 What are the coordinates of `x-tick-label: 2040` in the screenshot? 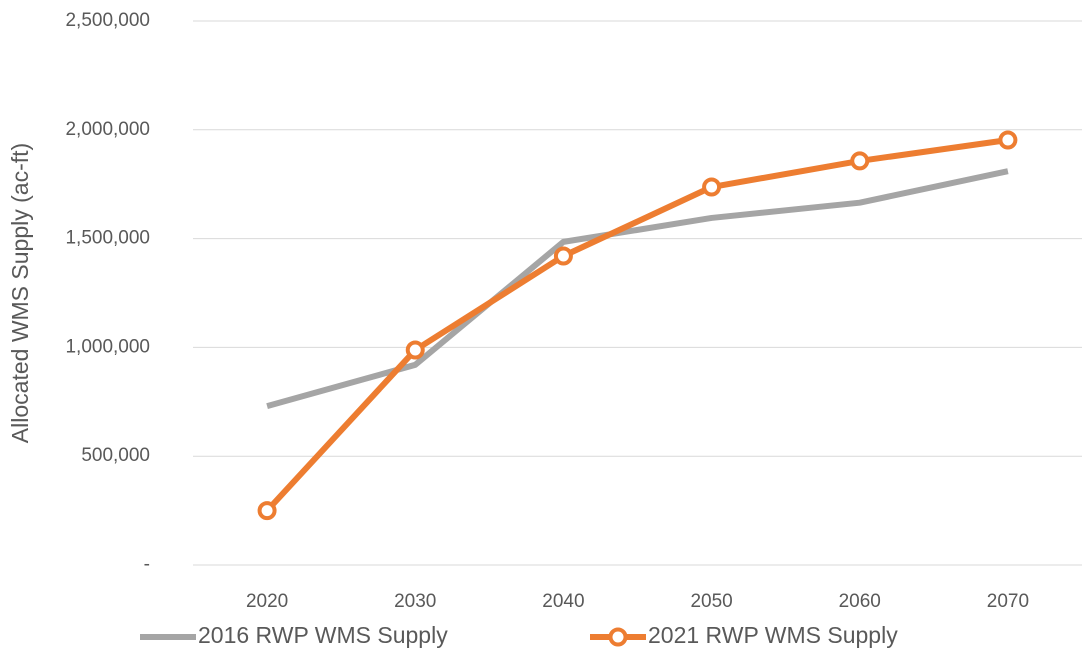 It's located at (563, 601).